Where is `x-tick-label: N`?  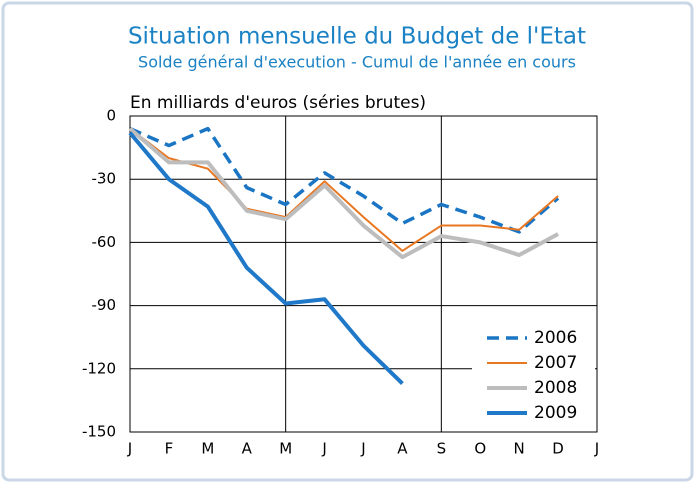
x-tick-label: N is located at coordinates (519, 449).